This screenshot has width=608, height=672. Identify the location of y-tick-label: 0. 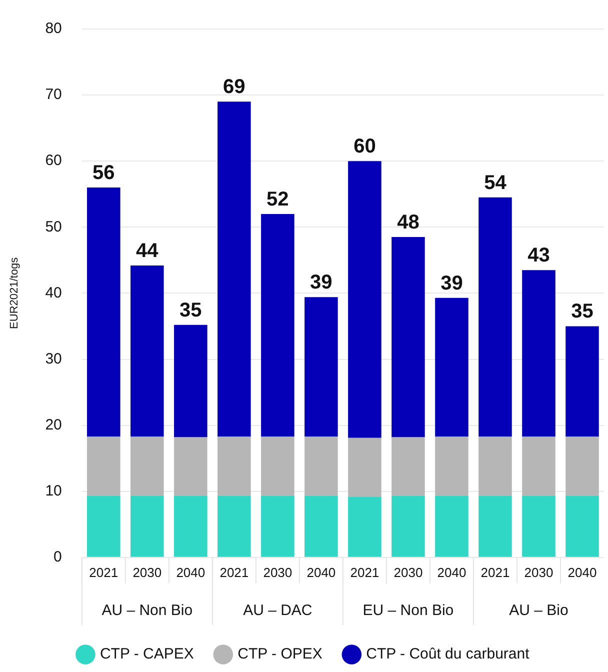
(58, 557).